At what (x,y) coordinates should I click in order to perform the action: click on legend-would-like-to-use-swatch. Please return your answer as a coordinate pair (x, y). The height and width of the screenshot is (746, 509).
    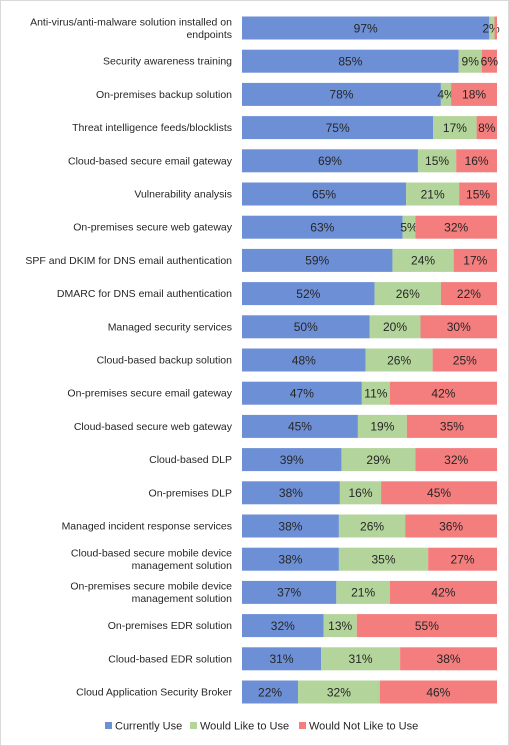
    Looking at the image, I should click on (193, 725).